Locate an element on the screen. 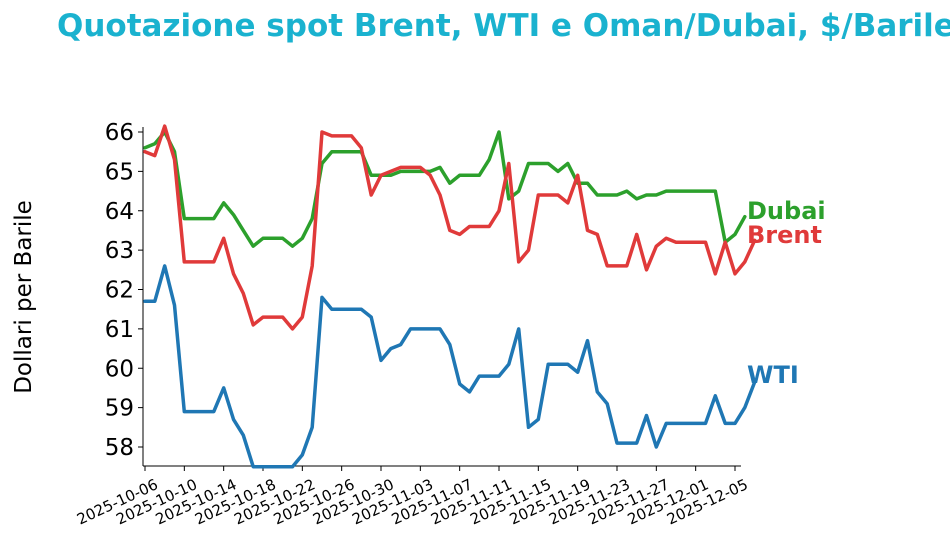 The image size is (950, 544). series-label-dubai: Dubai is located at coordinates (786, 211).